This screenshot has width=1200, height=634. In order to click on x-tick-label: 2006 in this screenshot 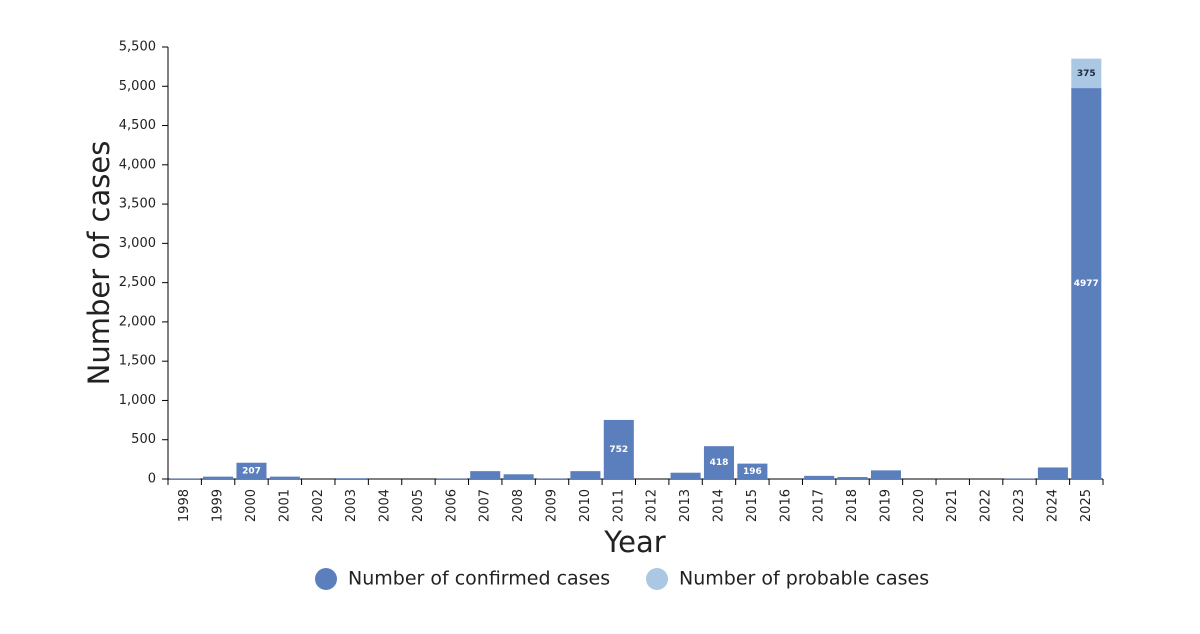, I will do `click(451, 505)`.